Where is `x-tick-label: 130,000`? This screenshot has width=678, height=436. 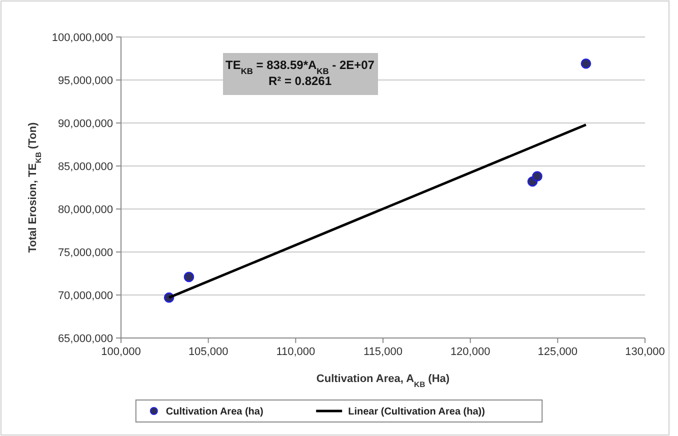 x-tick-label: 130,000 is located at coordinates (645, 352).